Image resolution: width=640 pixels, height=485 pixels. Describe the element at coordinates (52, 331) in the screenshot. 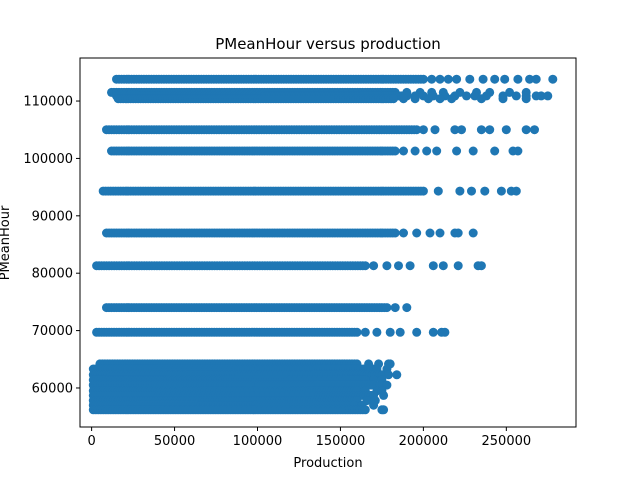

I see `y-tick-label: 70000` at that location.